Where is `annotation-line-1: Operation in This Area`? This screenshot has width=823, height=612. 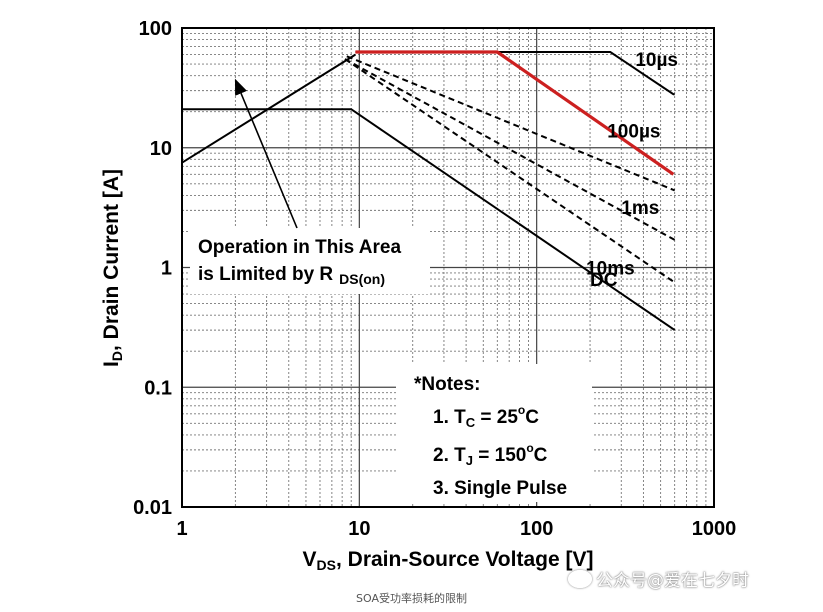 annotation-line-1: Operation in This Area is located at coordinates (299, 247).